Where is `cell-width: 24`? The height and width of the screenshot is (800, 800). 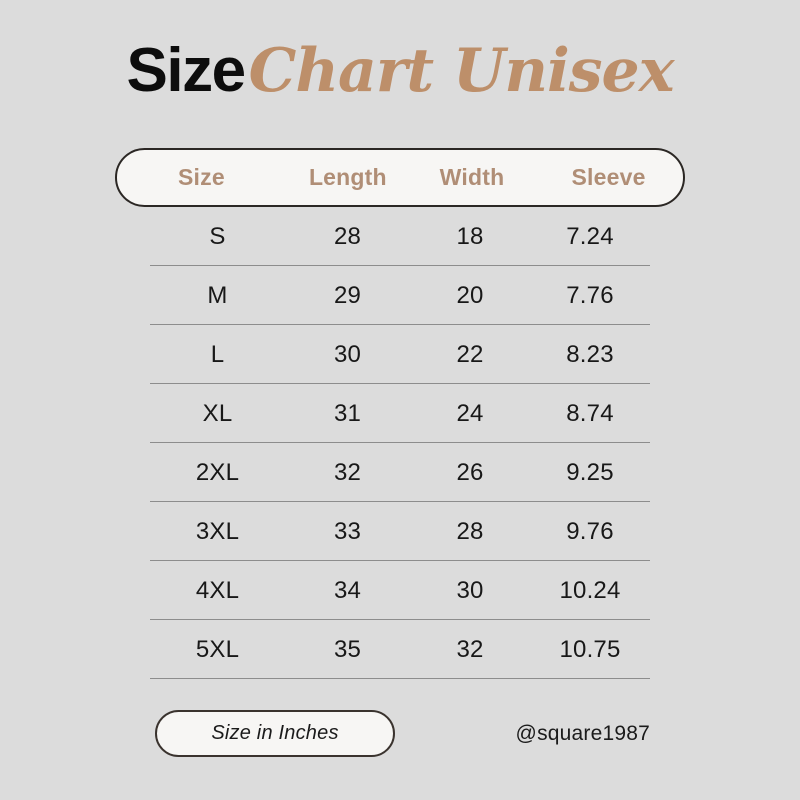
cell-width: 24 is located at coordinates (470, 413).